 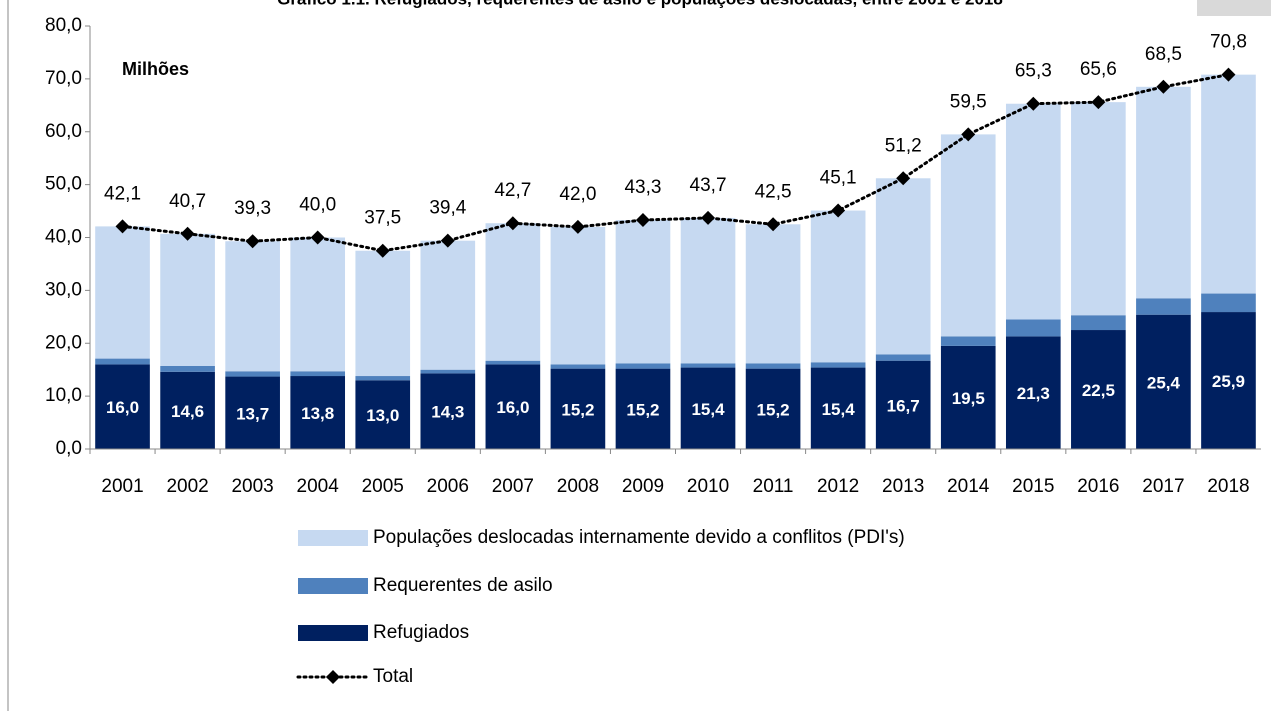 I want to click on y-tick-label: 30,0, so click(x=63, y=289).